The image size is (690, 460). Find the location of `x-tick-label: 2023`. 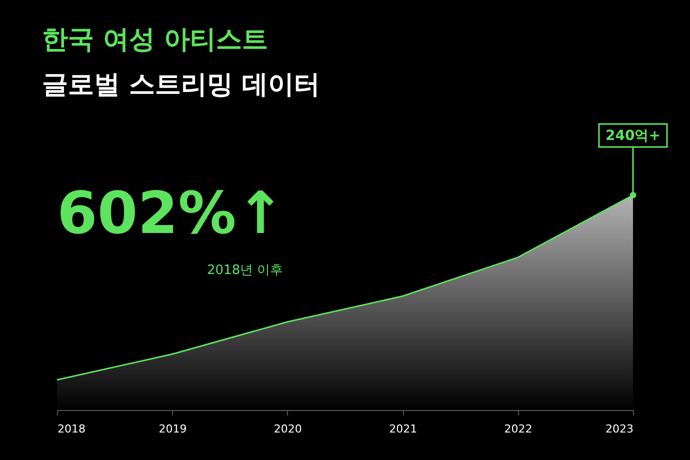

x-tick-label: 2023 is located at coordinates (620, 429).